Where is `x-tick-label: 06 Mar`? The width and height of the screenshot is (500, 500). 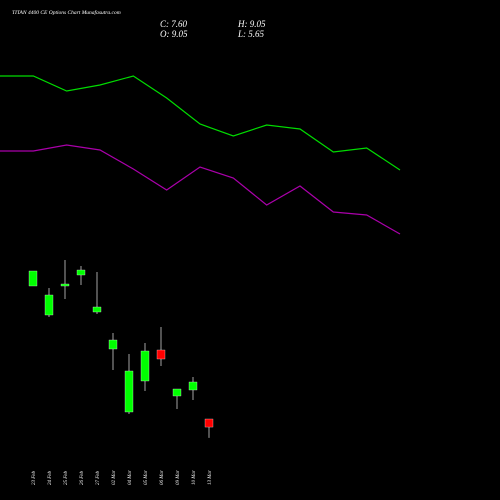 x-tick-label: 06 Mar is located at coordinates (162, 477).